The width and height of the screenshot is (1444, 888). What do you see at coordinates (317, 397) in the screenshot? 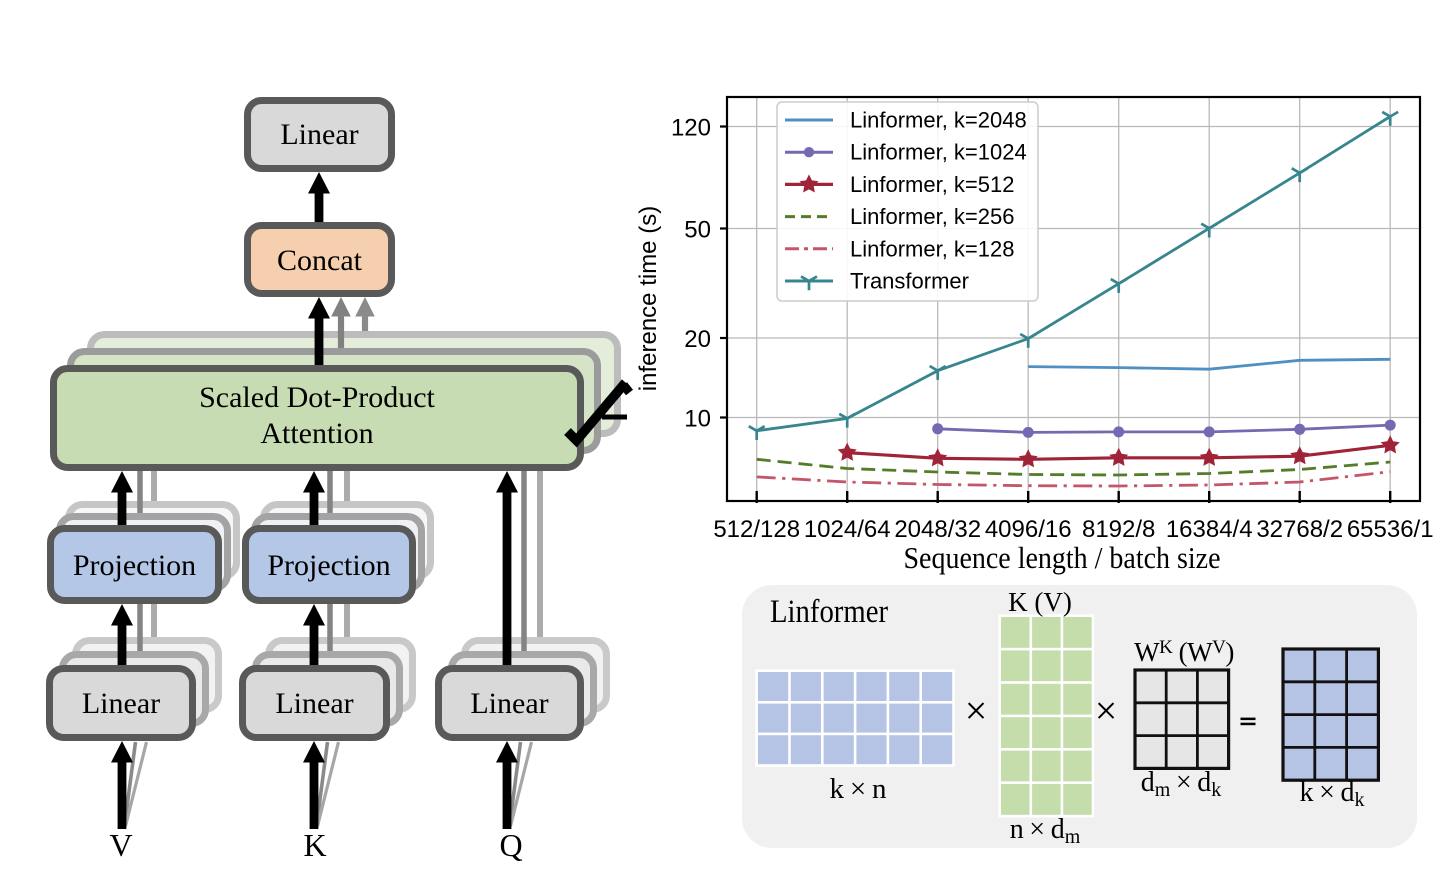
I see `svg-text: Scaled Dot-Product` at bounding box center [317, 397].